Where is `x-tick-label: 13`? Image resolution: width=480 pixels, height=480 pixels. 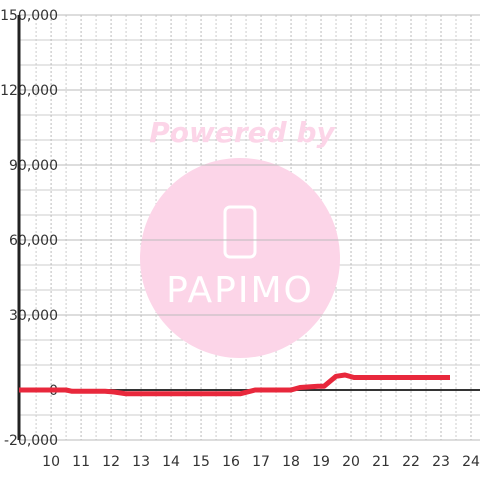
x-tick-label: 13 is located at coordinates (141, 462).